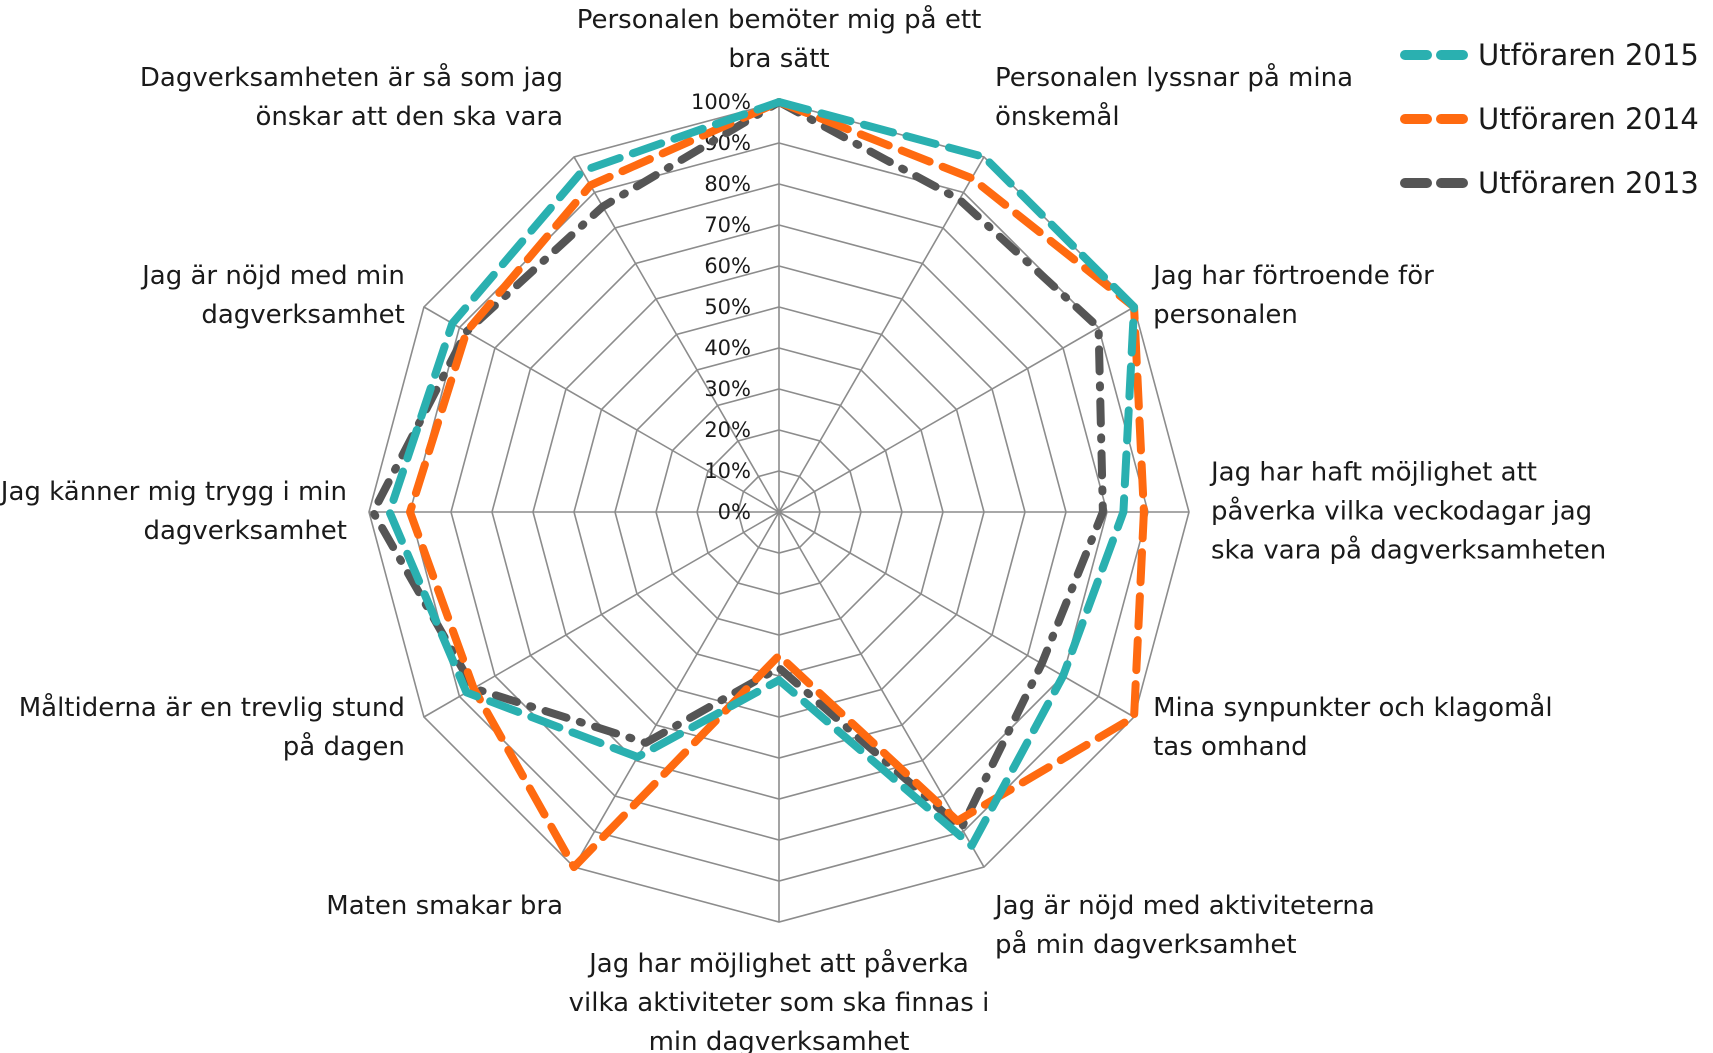 The width and height of the screenshot is (1713, 1053). Describe the element at coordinates (1230, 747) in the screenshot. I see `category-label-line: tas omhand` at that location.